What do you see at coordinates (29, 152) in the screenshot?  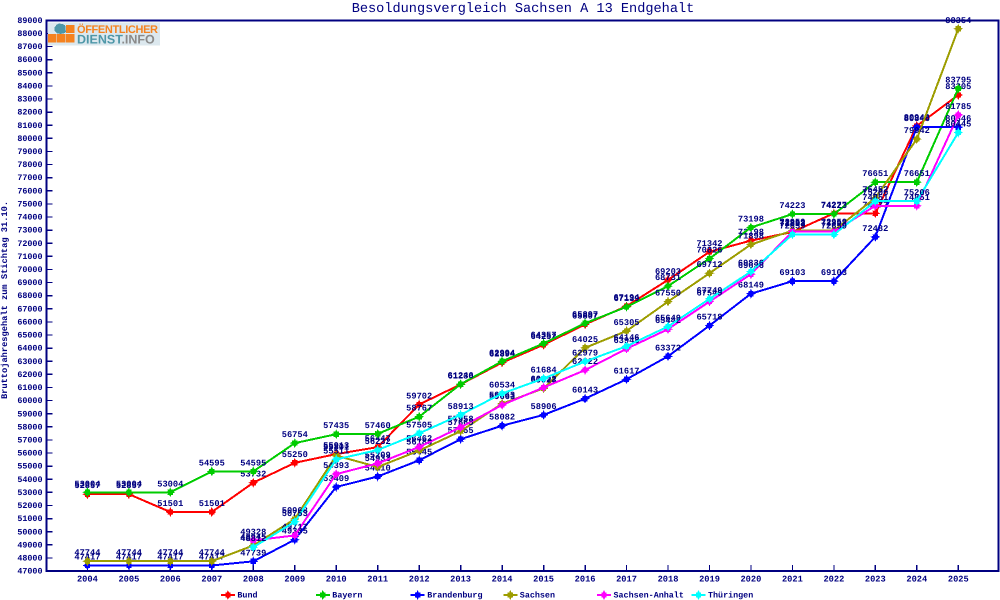 I see `svg-text: 79000` at bounding box center [29, 152].